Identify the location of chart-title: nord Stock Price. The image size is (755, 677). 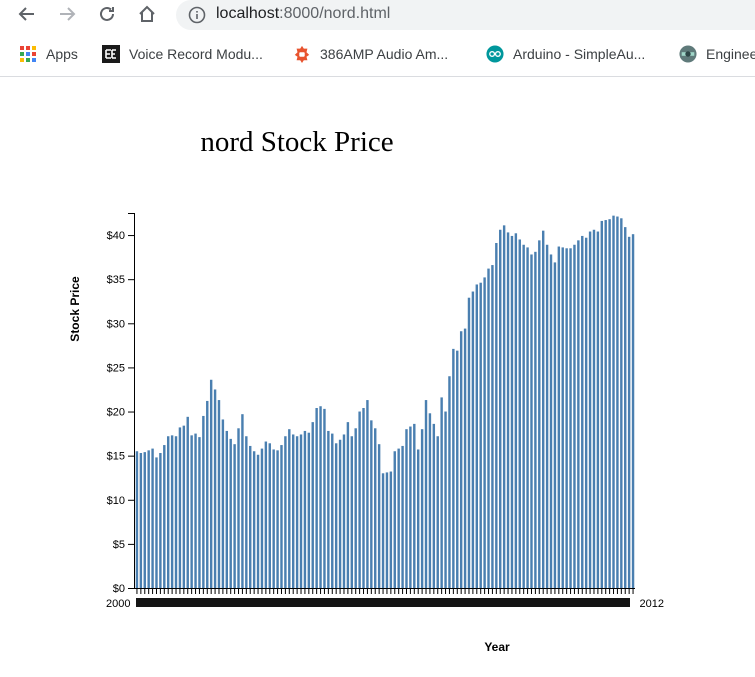
(296, 142).